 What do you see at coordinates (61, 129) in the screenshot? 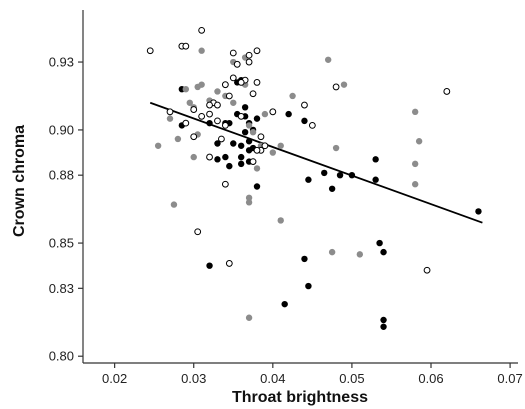
I see `y-tick-label: 0.90` at bounding box center [61, 129].